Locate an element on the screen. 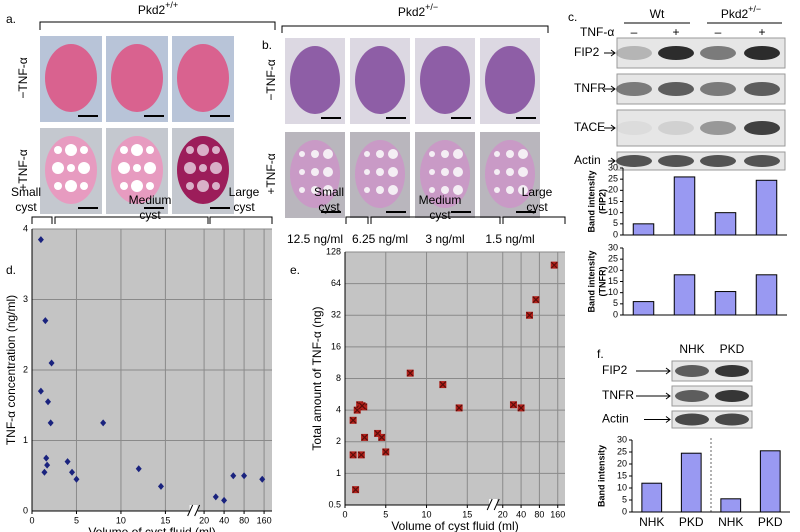  y-tick-label: 32 is located at coordinates (336, 315).